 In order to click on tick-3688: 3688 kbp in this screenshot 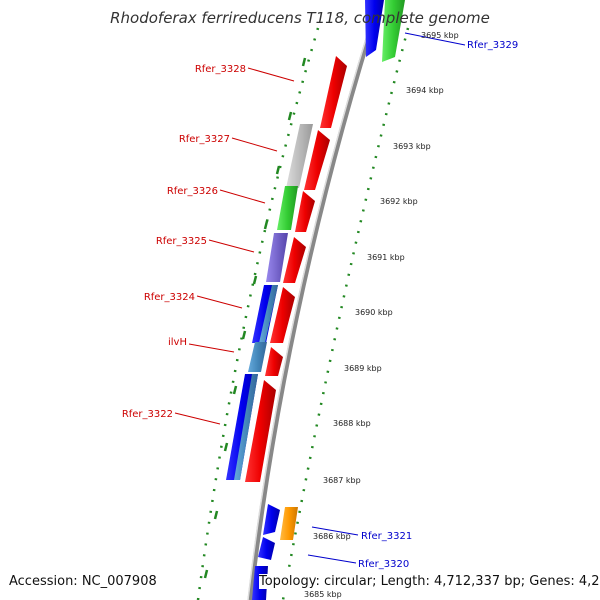, I will do `click(352, 423)`.